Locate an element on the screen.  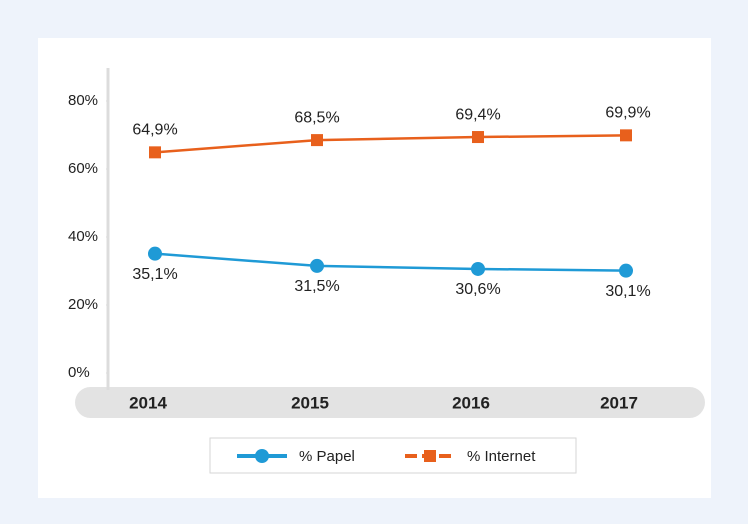
data-label: 69,4% is located at coordinates (477, 114).